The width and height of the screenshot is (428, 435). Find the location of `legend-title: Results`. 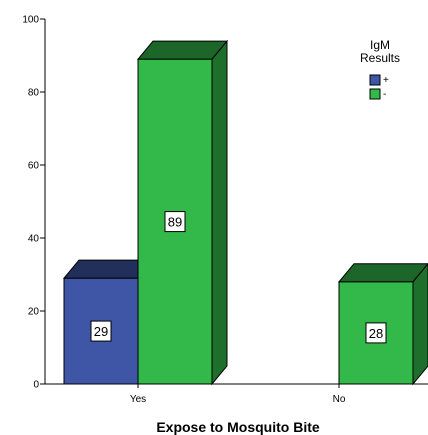

legend-title: Results is located at coordinates (380, 58).